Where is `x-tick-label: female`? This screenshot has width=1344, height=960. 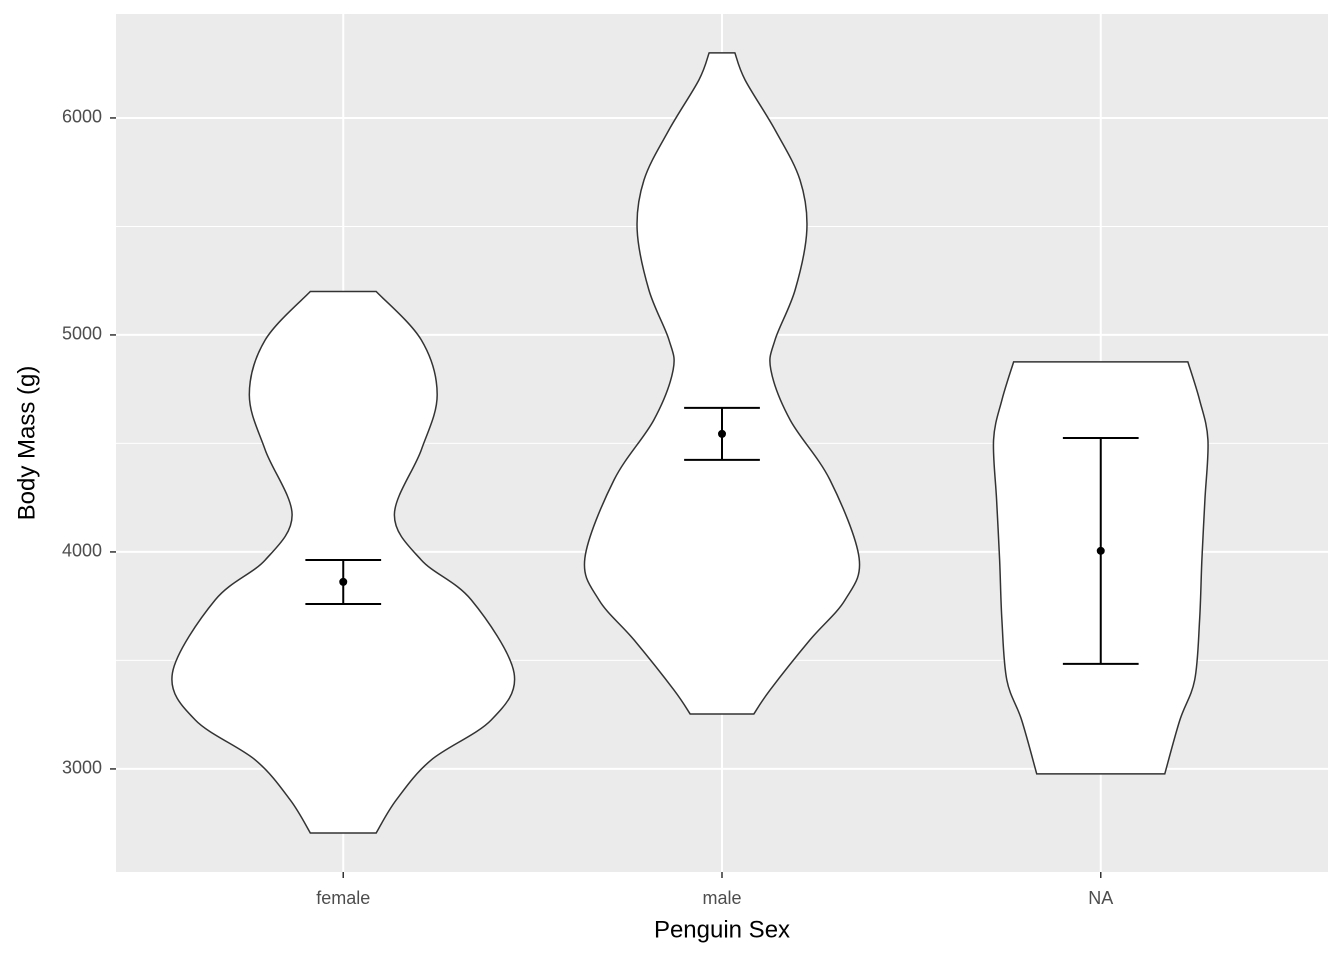
x-tick-label: female is located at coordinates (343, 898).